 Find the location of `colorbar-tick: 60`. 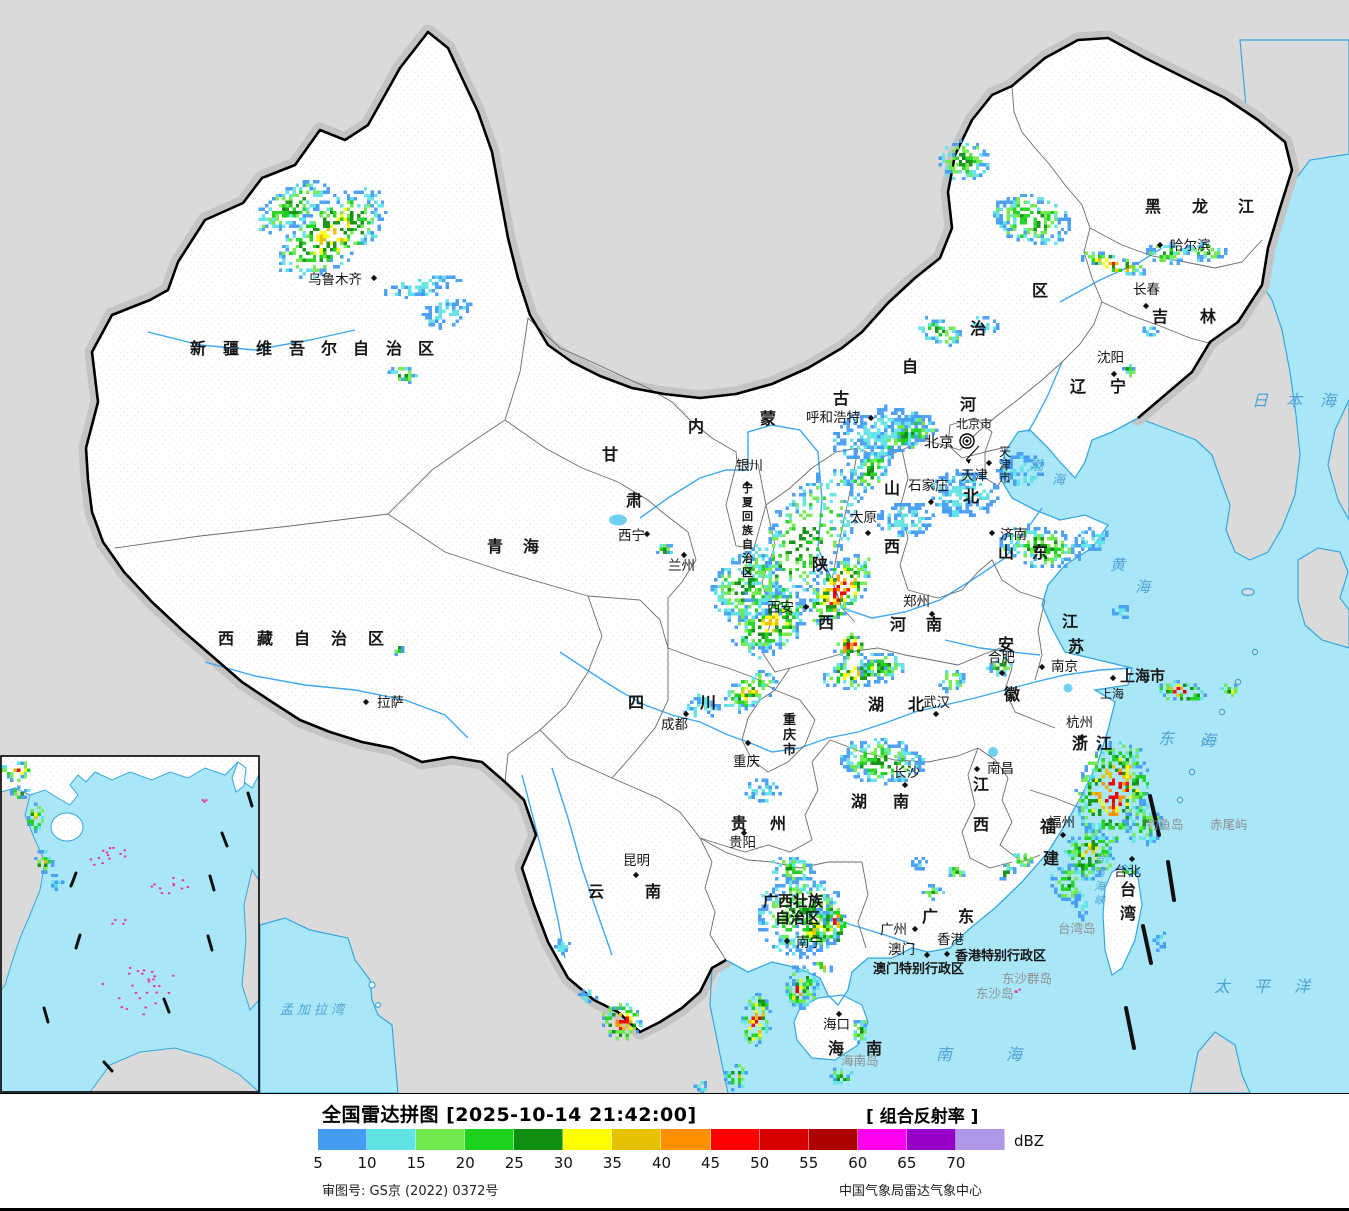

colorbar-tick: 60 is located at coordinates (857, 1163).